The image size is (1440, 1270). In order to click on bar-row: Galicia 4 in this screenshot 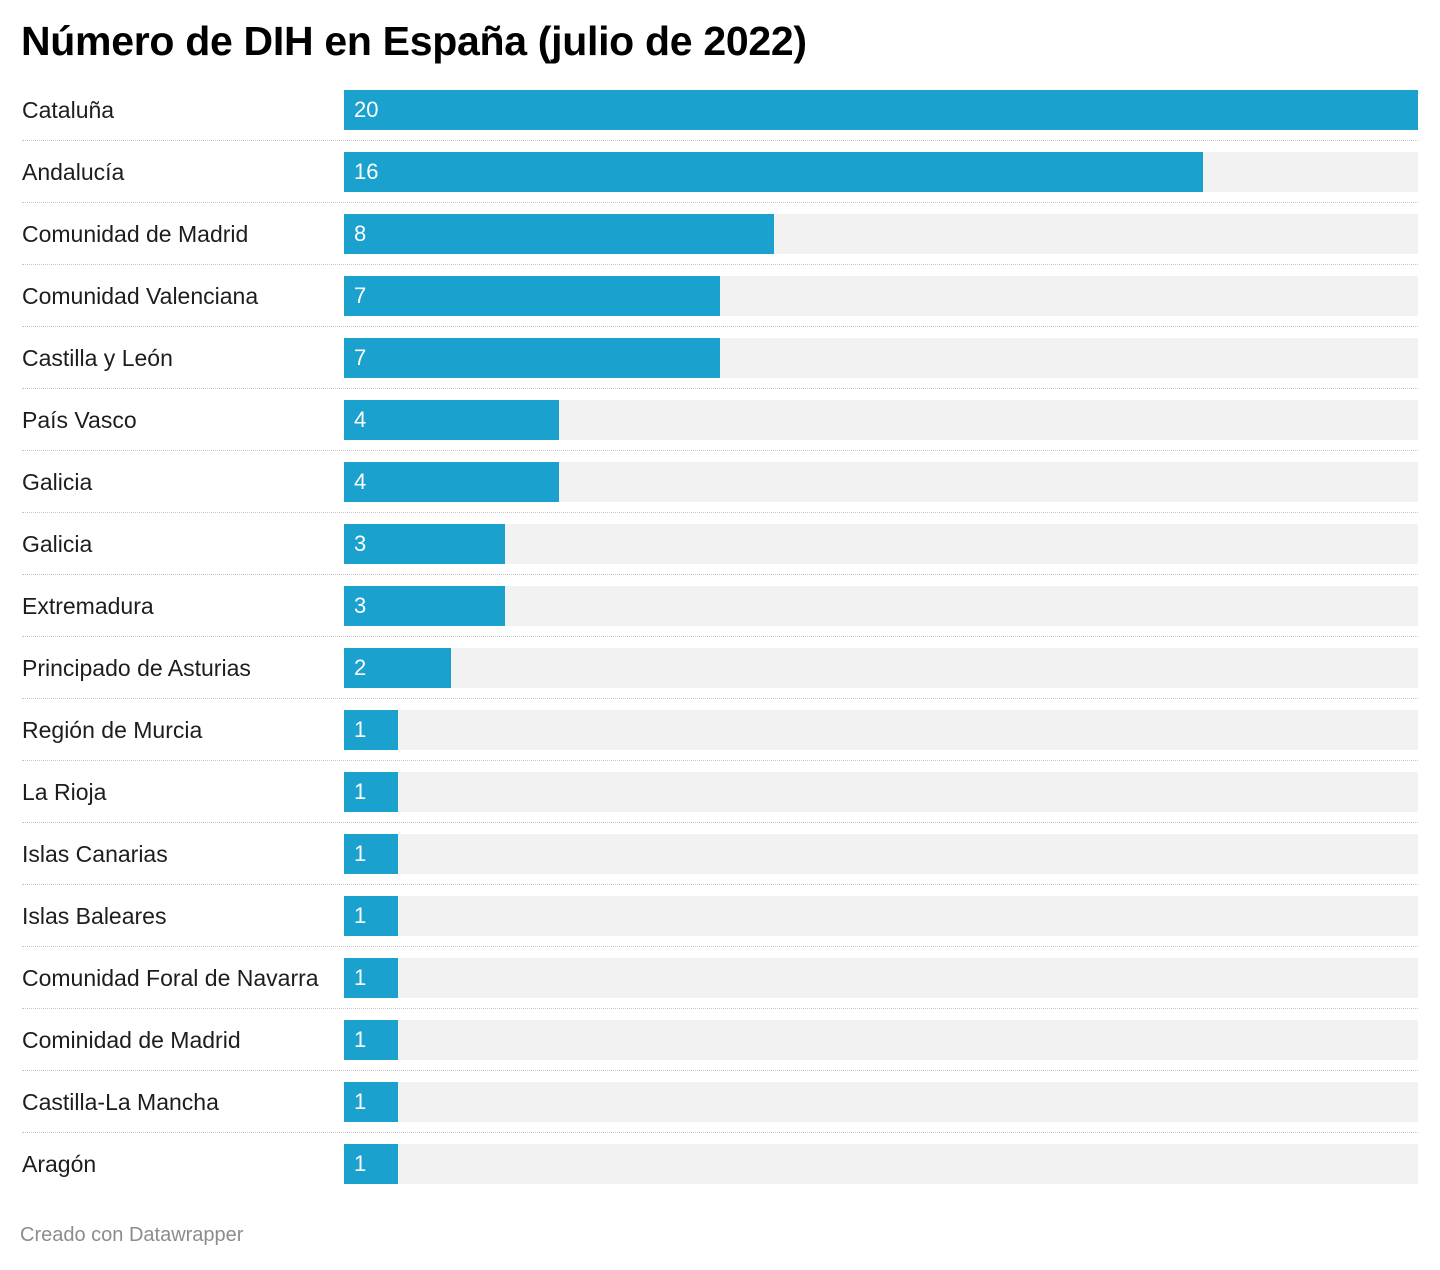, I will do `click(720, 493)`.